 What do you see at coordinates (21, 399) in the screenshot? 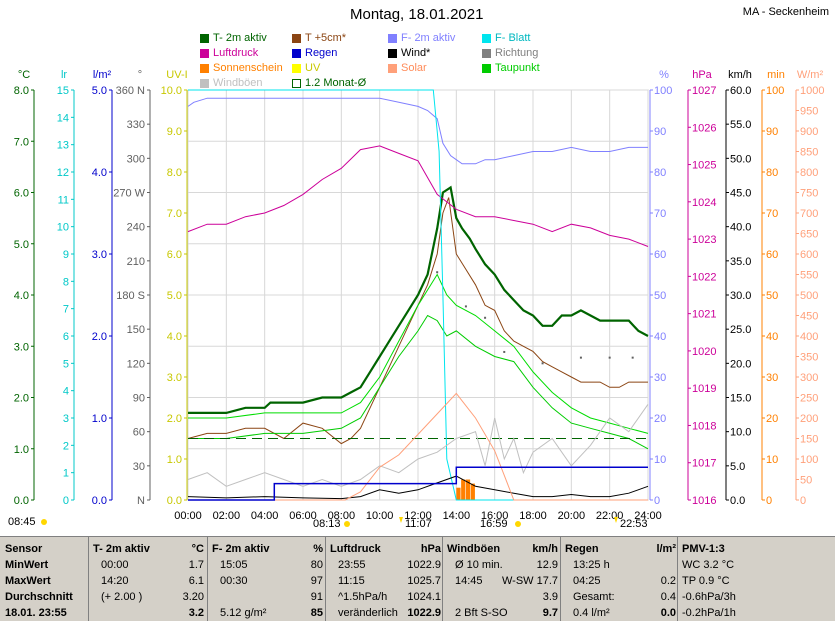
I see `temp-tick-label: 2.0` at bounding box center [21, 399].